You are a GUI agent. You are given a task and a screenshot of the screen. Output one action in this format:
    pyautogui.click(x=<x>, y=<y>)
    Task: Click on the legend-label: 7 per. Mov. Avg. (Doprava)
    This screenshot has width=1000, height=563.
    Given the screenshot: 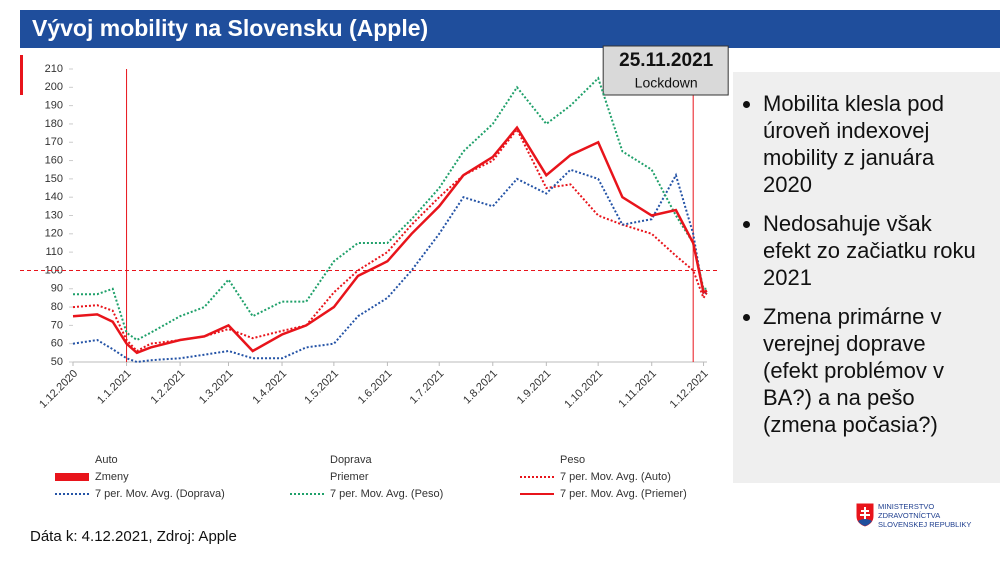 What is the action you would take?
    pyautogui.click(x=160, y=494)
    